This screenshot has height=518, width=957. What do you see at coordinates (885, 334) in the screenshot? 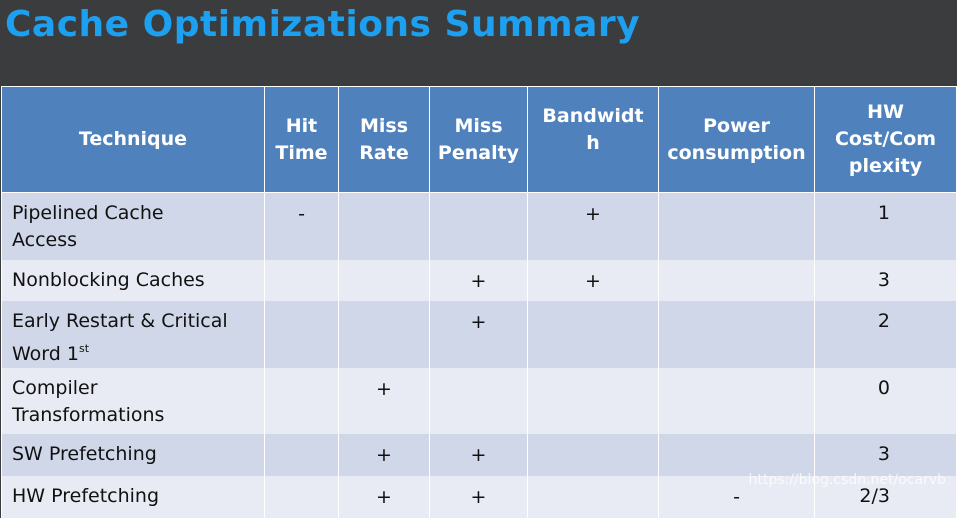
I see `cost-cell: 2` at bounding box center [885, 334].